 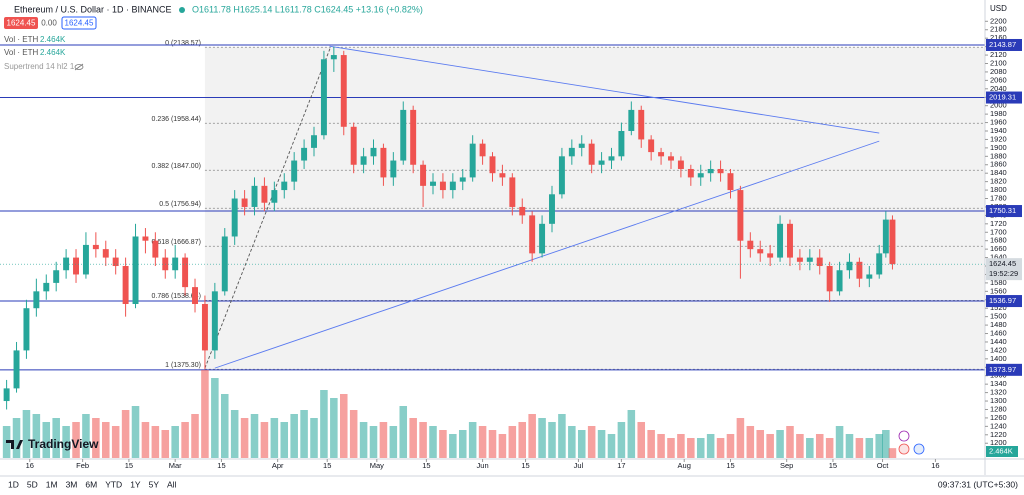 I want to click on y-tick-label: 1320, so click(x=998, y=392).